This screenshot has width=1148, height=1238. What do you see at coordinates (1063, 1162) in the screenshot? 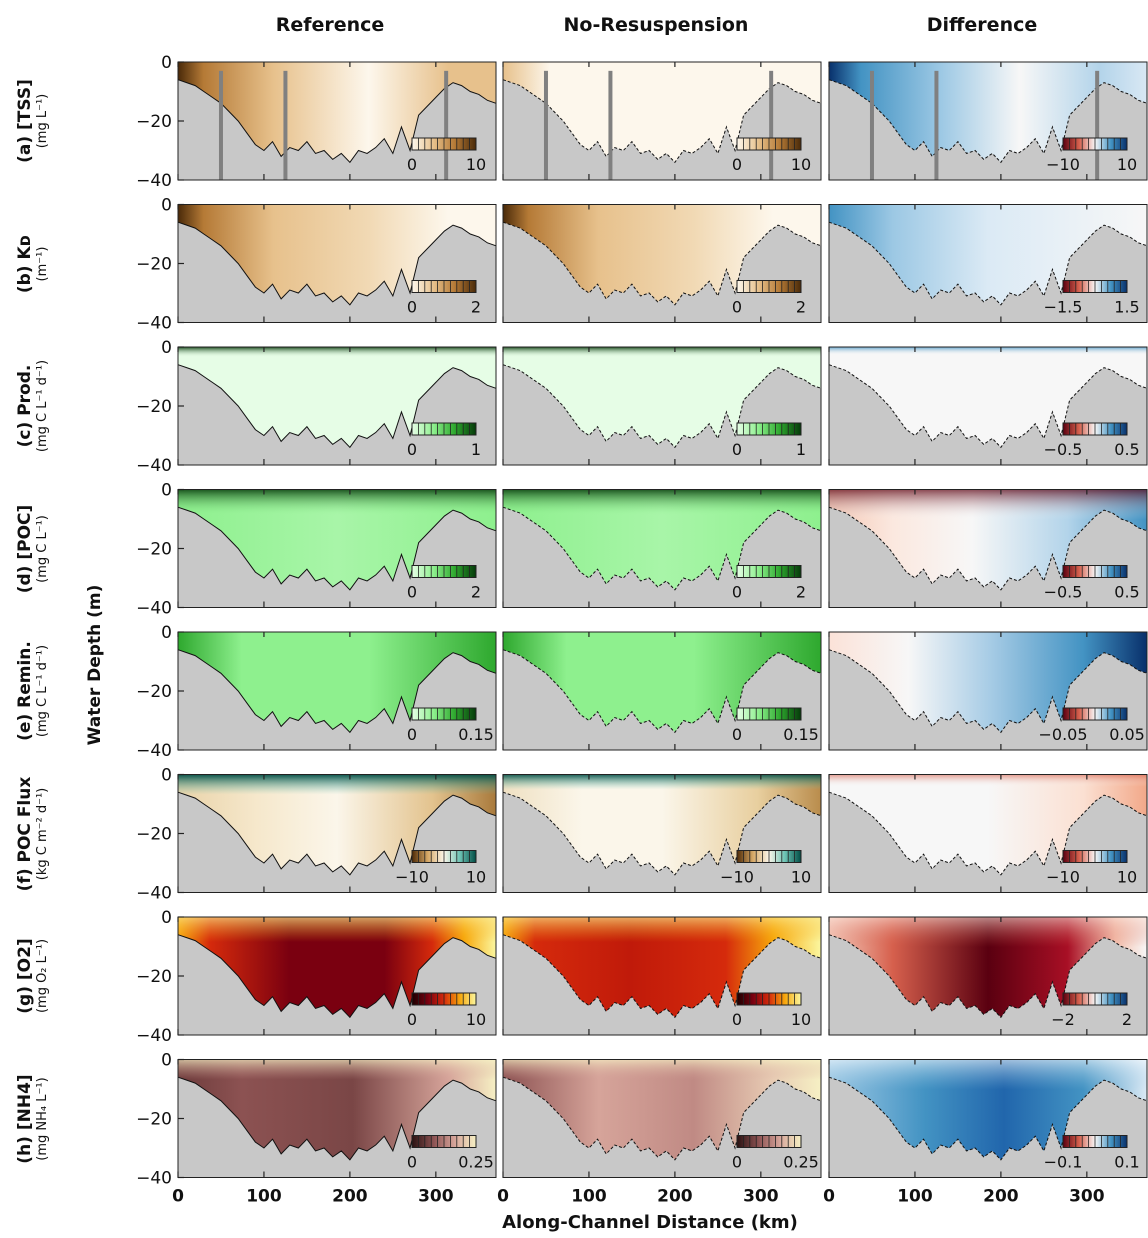
I see `colorbar-min-label: −0.1` at bounding box center [1063, 1162].